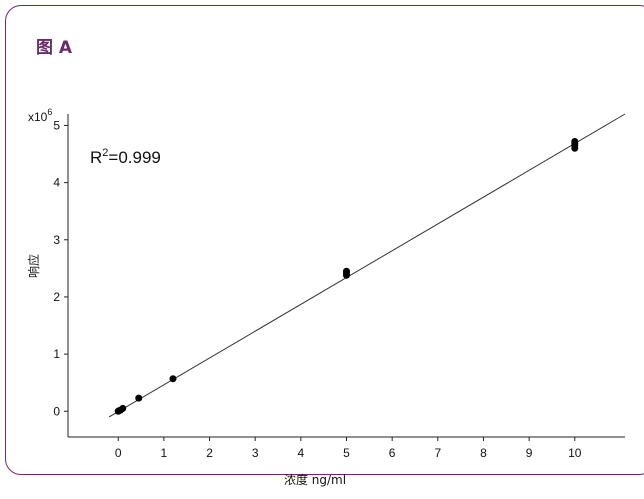  I want to click on y-axis-label: 响应, so click(33, 266).